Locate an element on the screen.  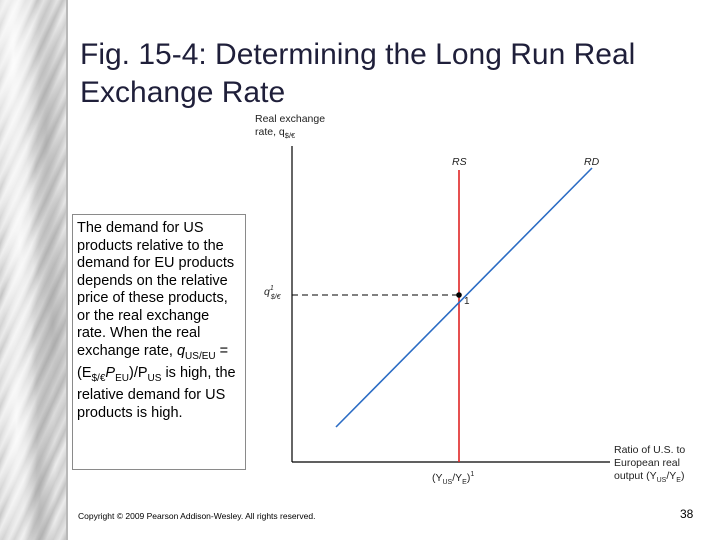
y-axis-label-line2: rate, q$/€ is located at coordinates (275, 133).